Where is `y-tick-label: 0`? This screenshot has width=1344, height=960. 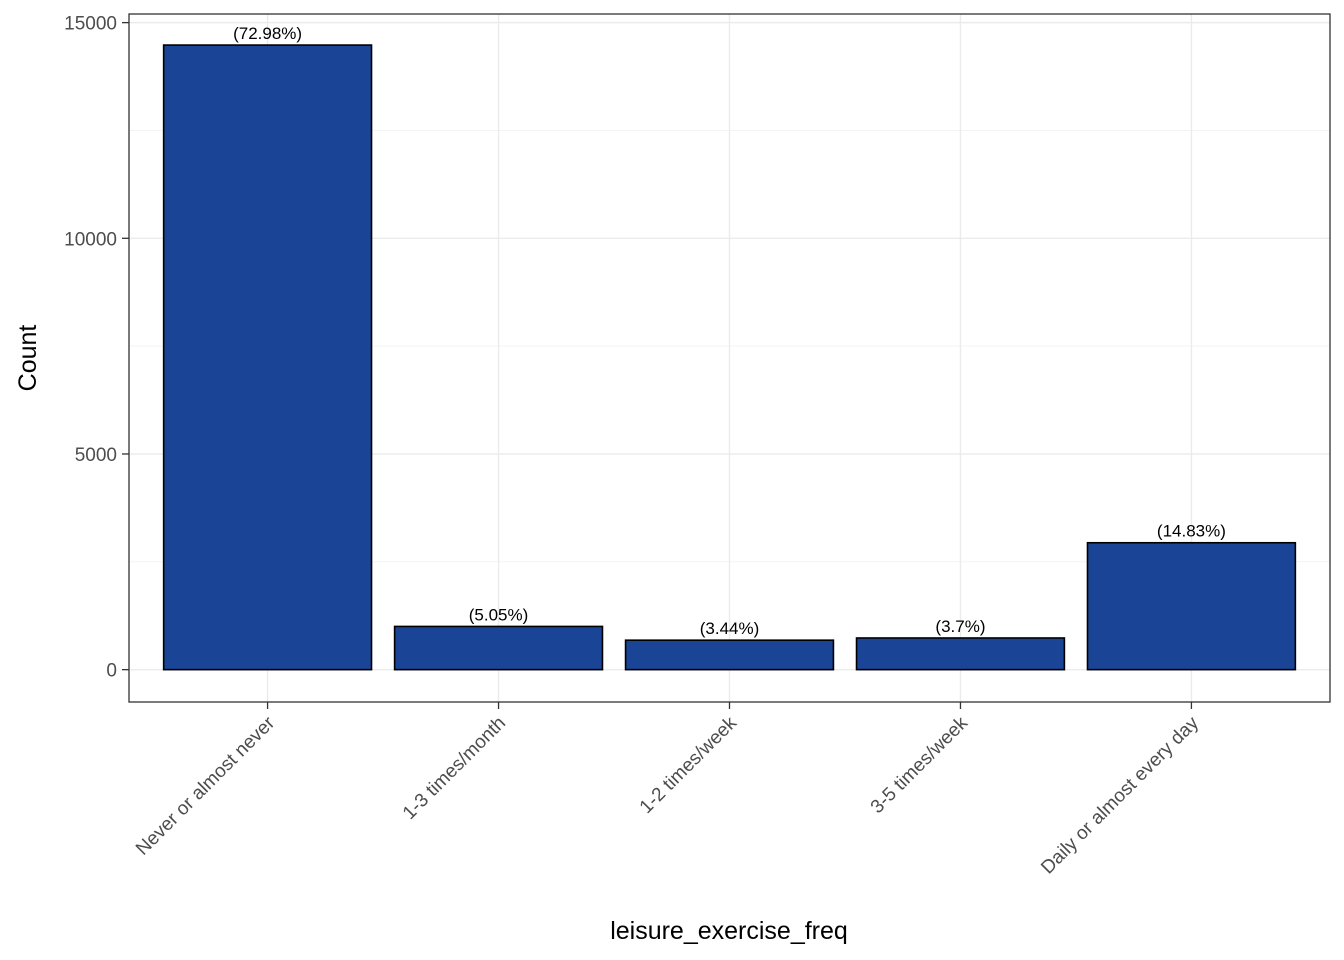
y-tick-label: 0 is located at coordinates (111, 671).